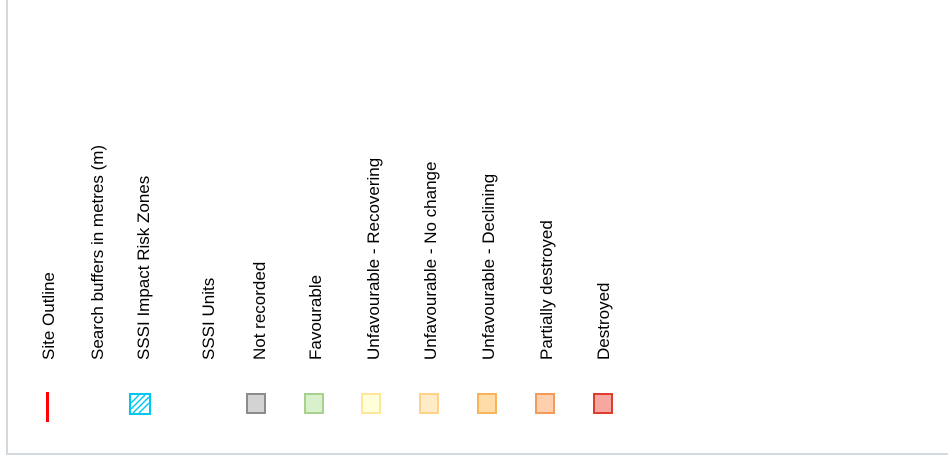 Image resolution: width=948 pixels, height=462 pixels. Describe the element at coordinates (603, 321) in the screenshot. I see `legend-label-destroyed: Destroyed` at that location.